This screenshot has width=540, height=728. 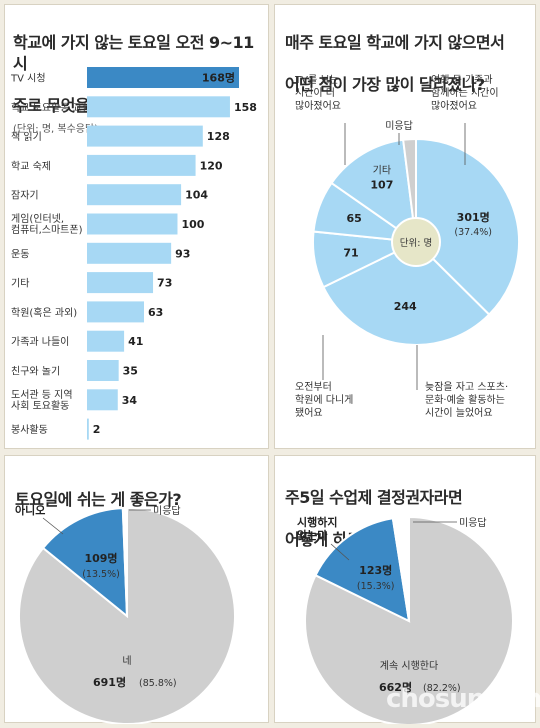 What do you see at coordinates (40, 342) in the screenshot?
I see `bar-category-label: 가족과 나들이` at bounding box center [40, 342].